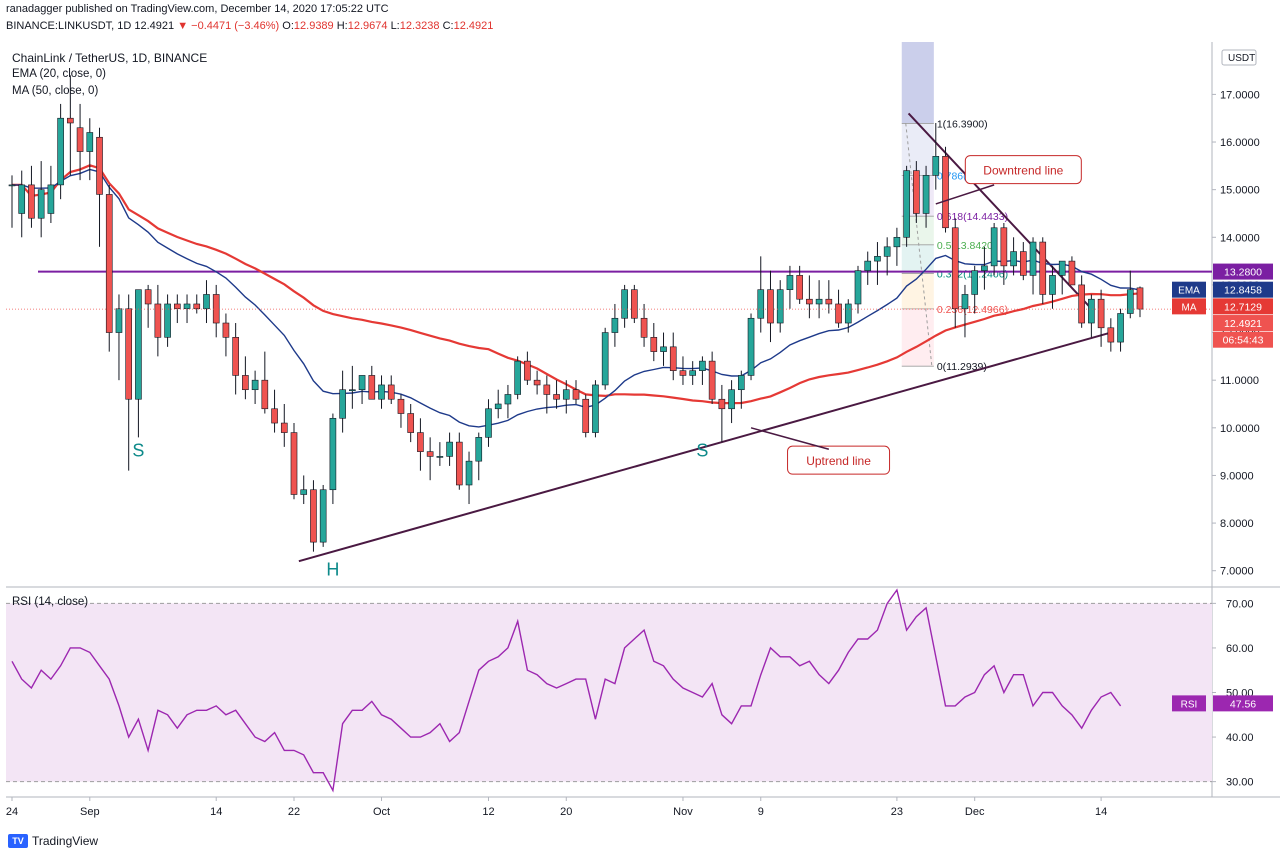 This screenshot has width=1280, height=860. What do you see at coordinates (839, 460) in the screenshot?
I see `callout-box` at bounding box center [839, 460].